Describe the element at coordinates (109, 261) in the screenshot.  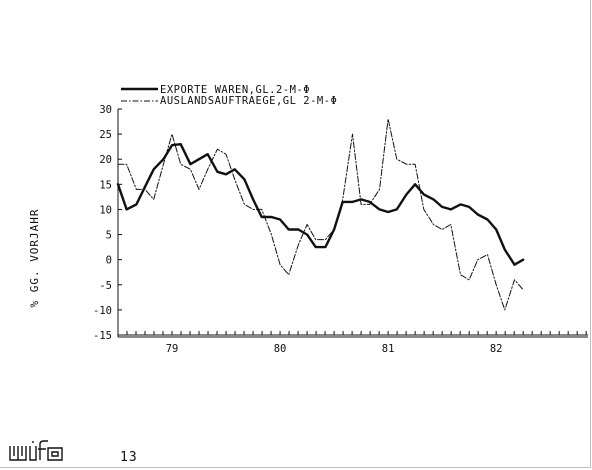
I see `y-tick-label: 0` at that location.